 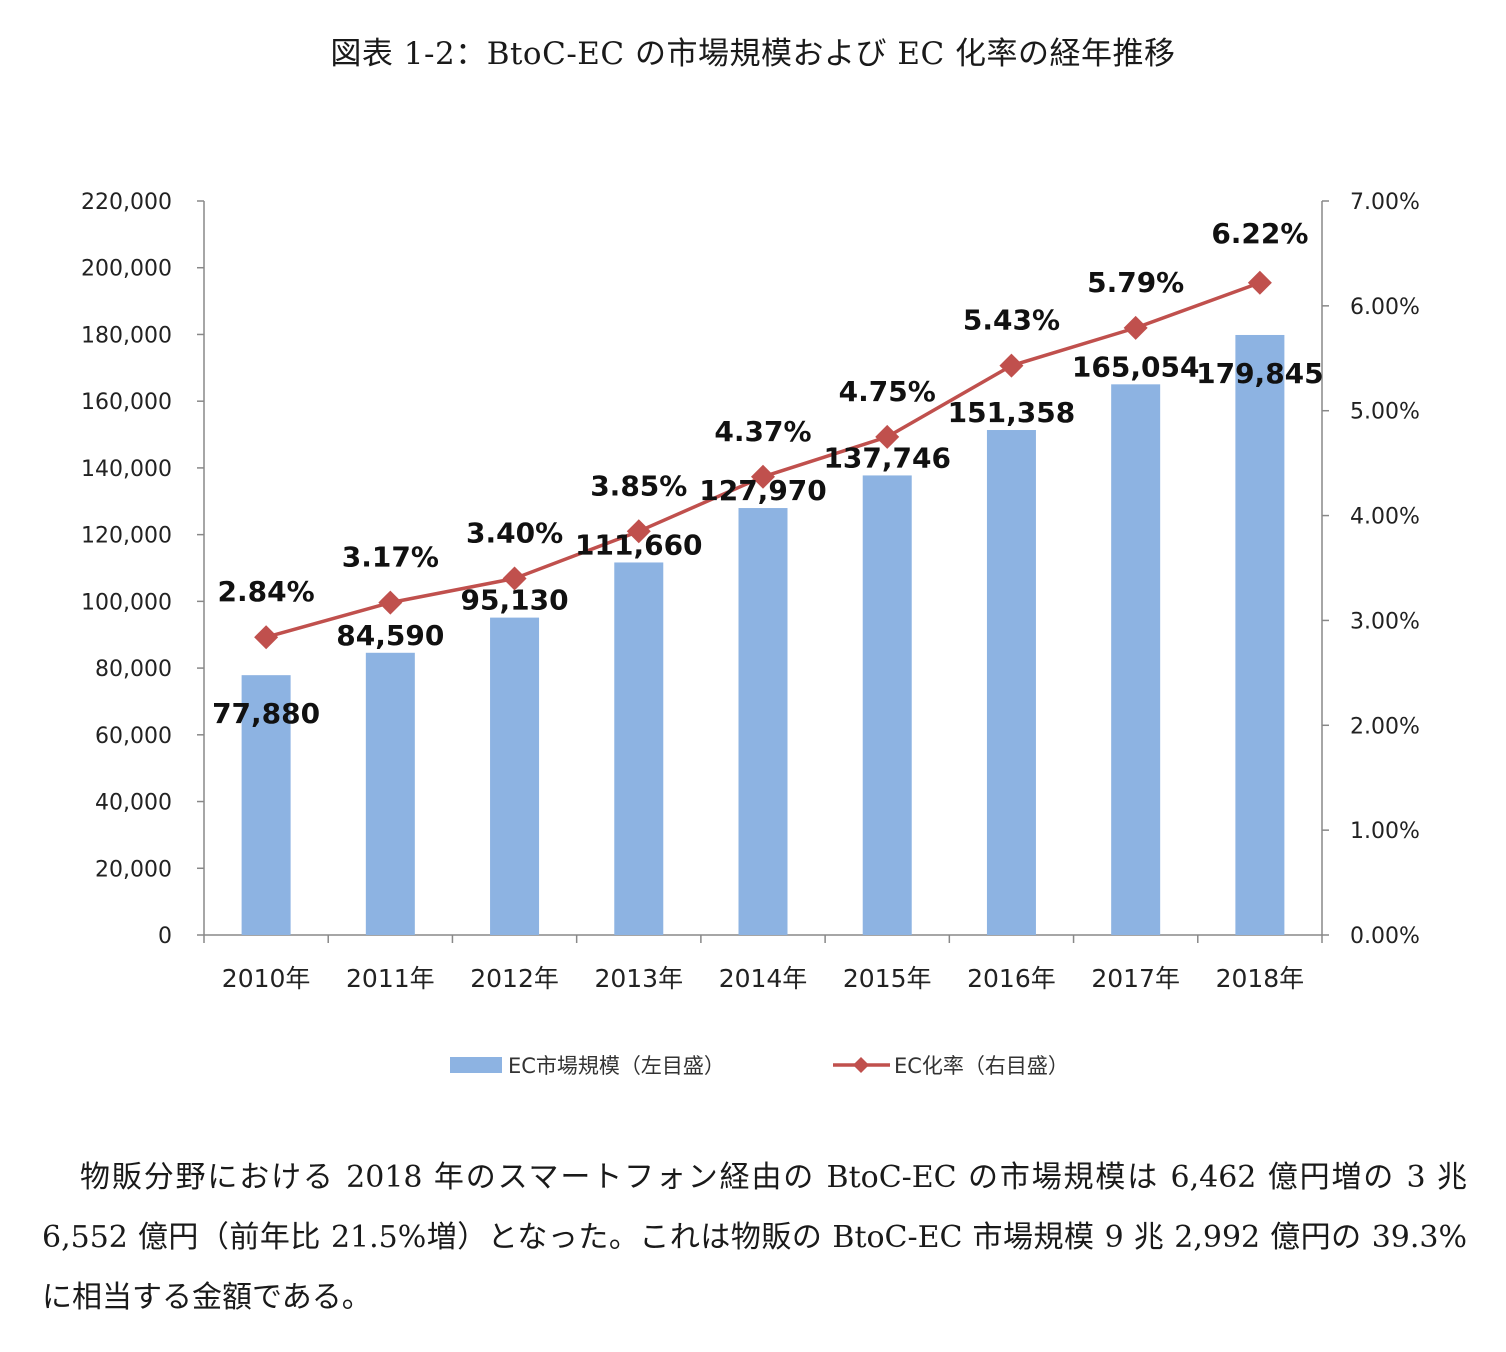 What do you see at coordinates (1260, 373) in the screenshot?
I see `bar-value-label: 179,845` at bounding box center [1260, 373].